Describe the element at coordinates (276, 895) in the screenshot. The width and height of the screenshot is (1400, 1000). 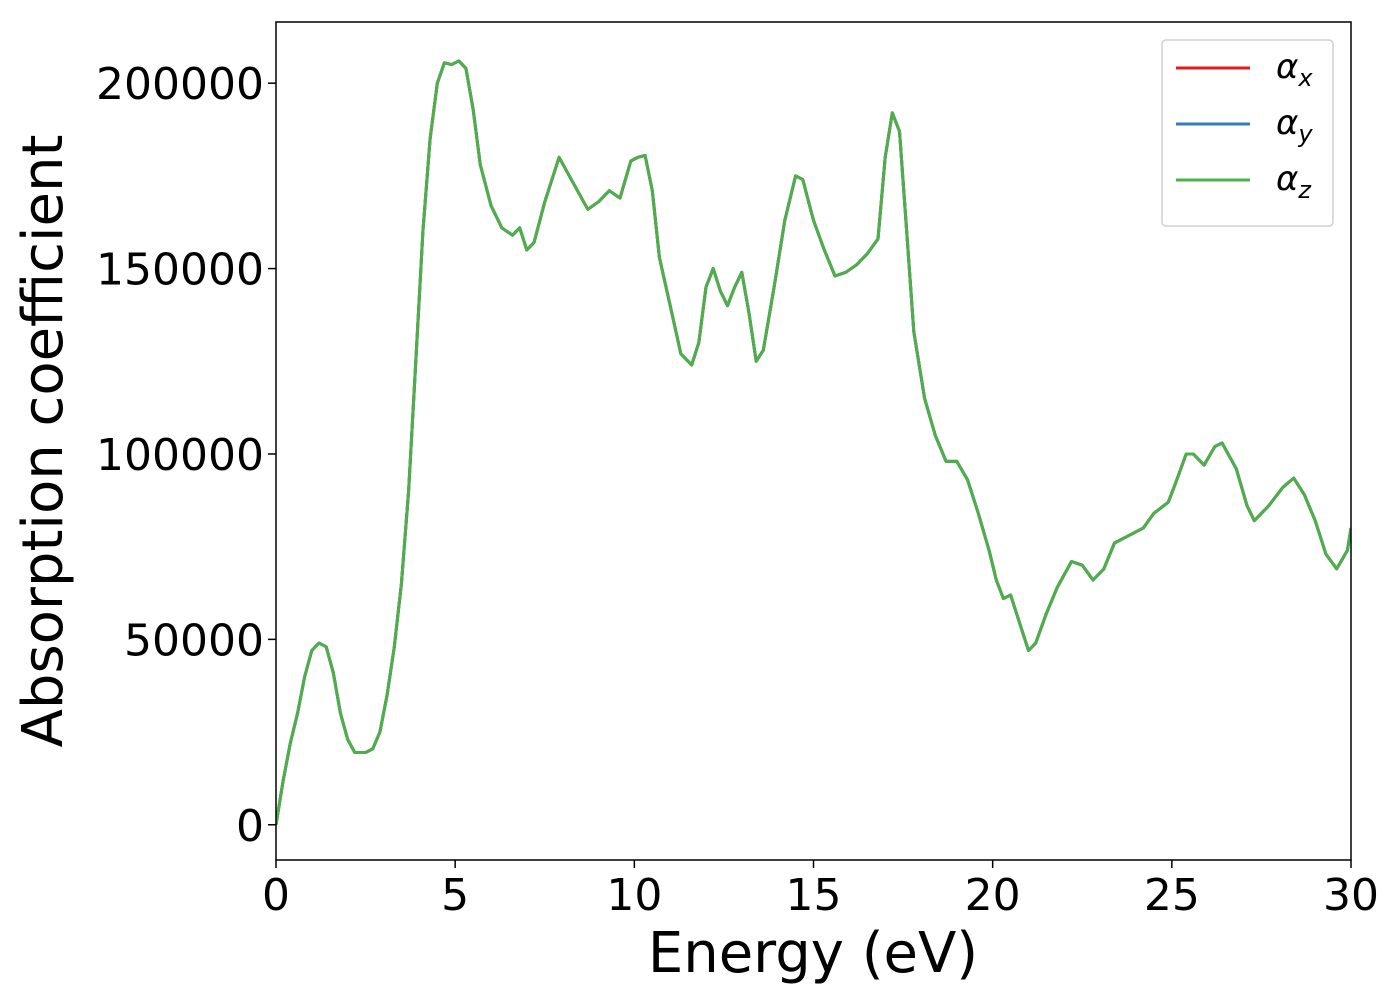
I see `x-tick-label: 0` at that location.